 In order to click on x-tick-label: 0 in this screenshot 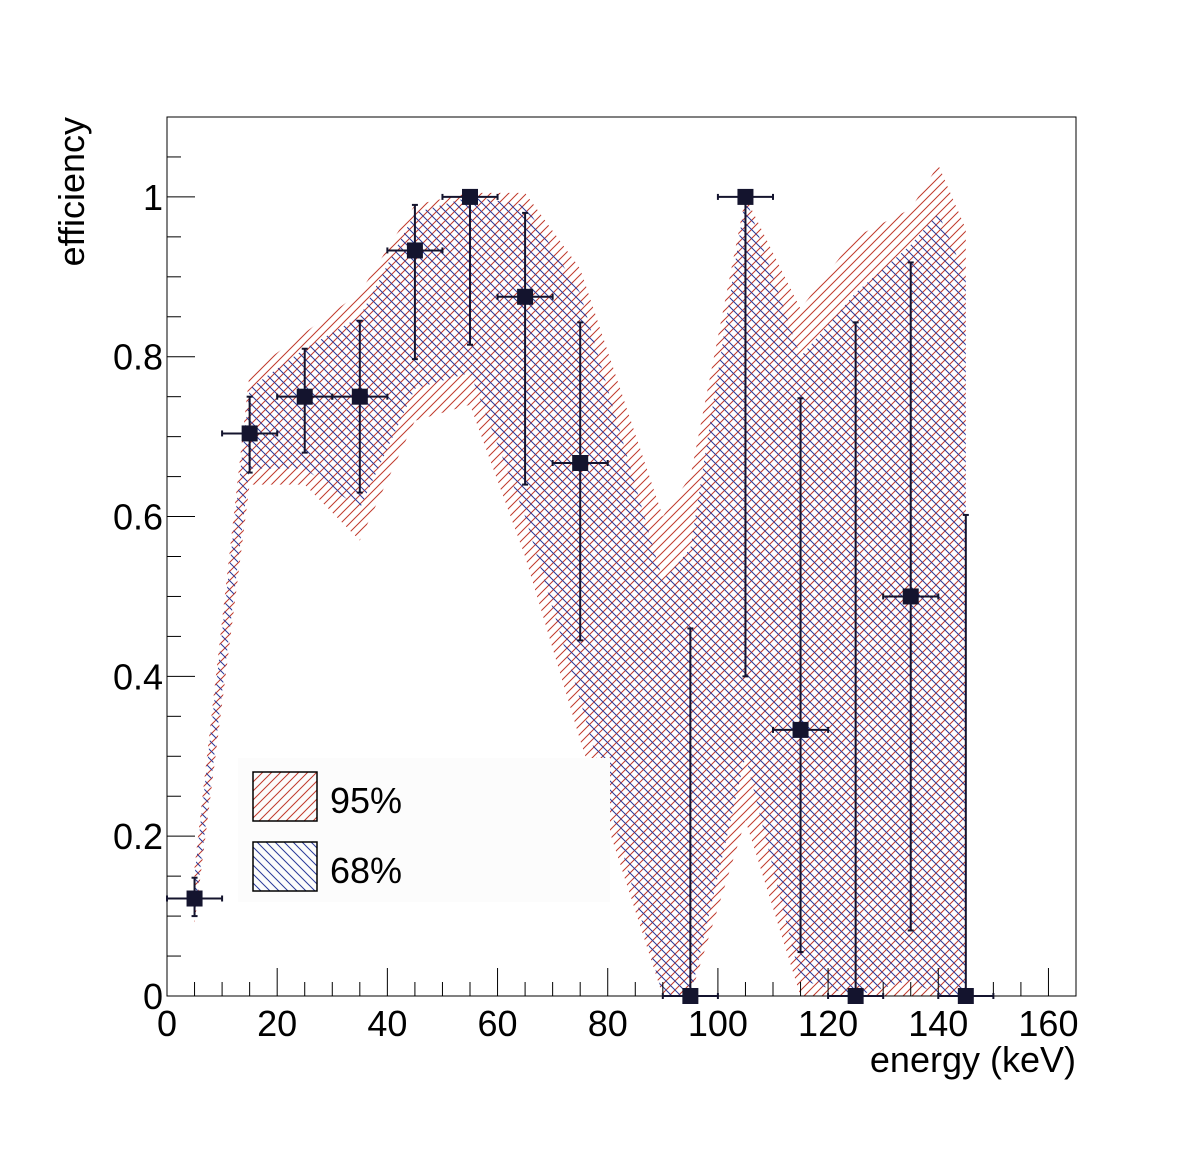, I will do `click(167, 1023)`.